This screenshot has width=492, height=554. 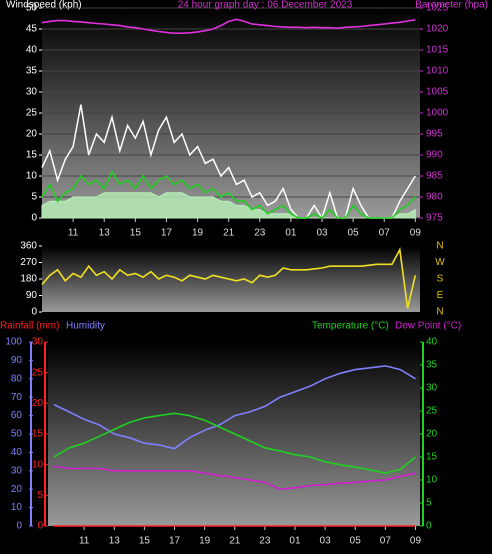 What do you see at coordinates (350, 326) in the screenshot?
I see `legend-label: Temperature (°C)` at bounding box center [350, 326].